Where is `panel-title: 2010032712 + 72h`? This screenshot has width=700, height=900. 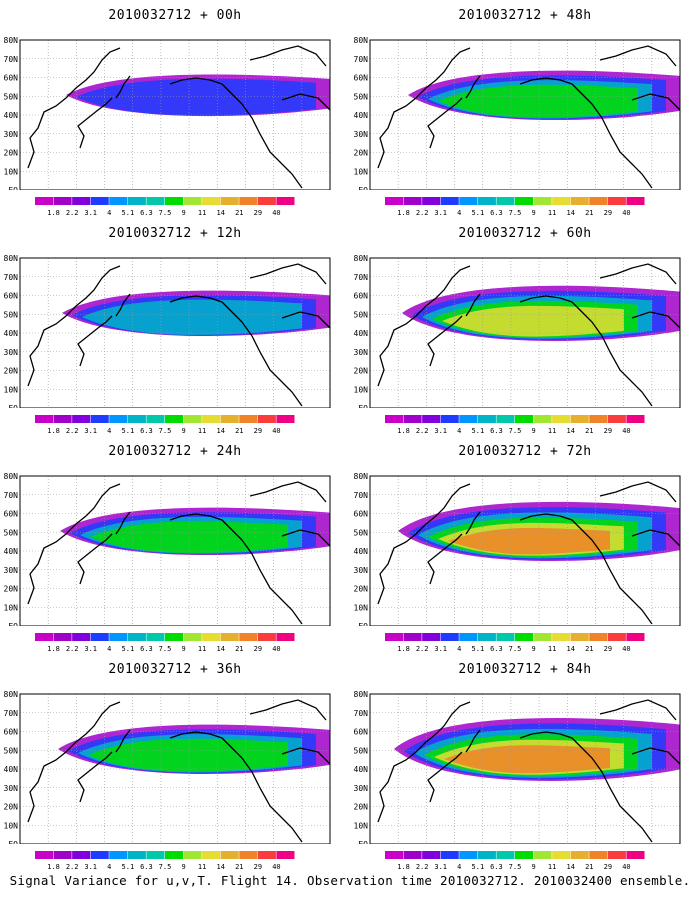
panel-title: 2010032712 + 72h is located at coordinates (525, 451).